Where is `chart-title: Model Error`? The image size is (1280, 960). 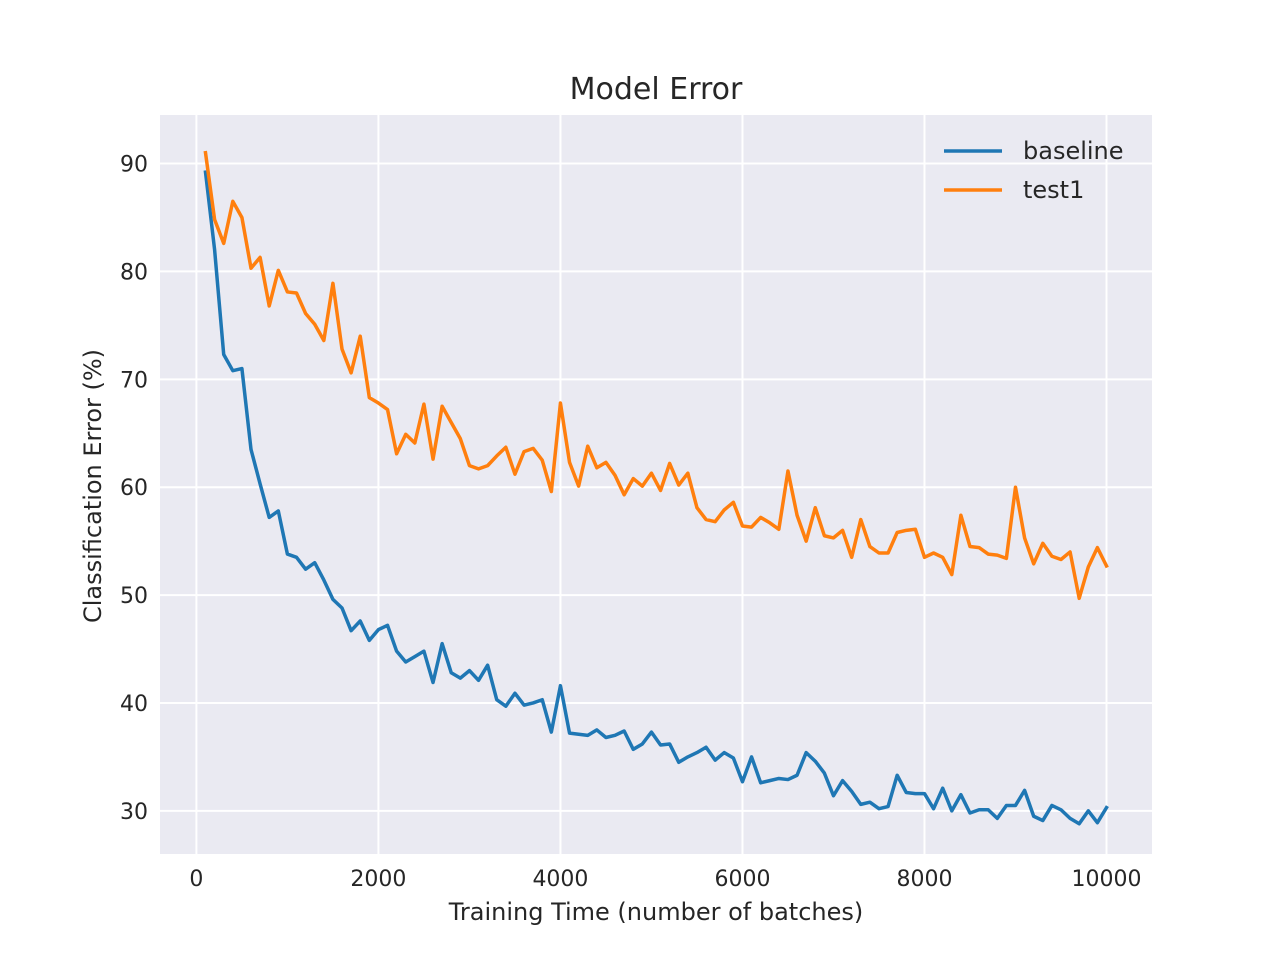
chart-title: Model Error is located at coordinates (656, 89).